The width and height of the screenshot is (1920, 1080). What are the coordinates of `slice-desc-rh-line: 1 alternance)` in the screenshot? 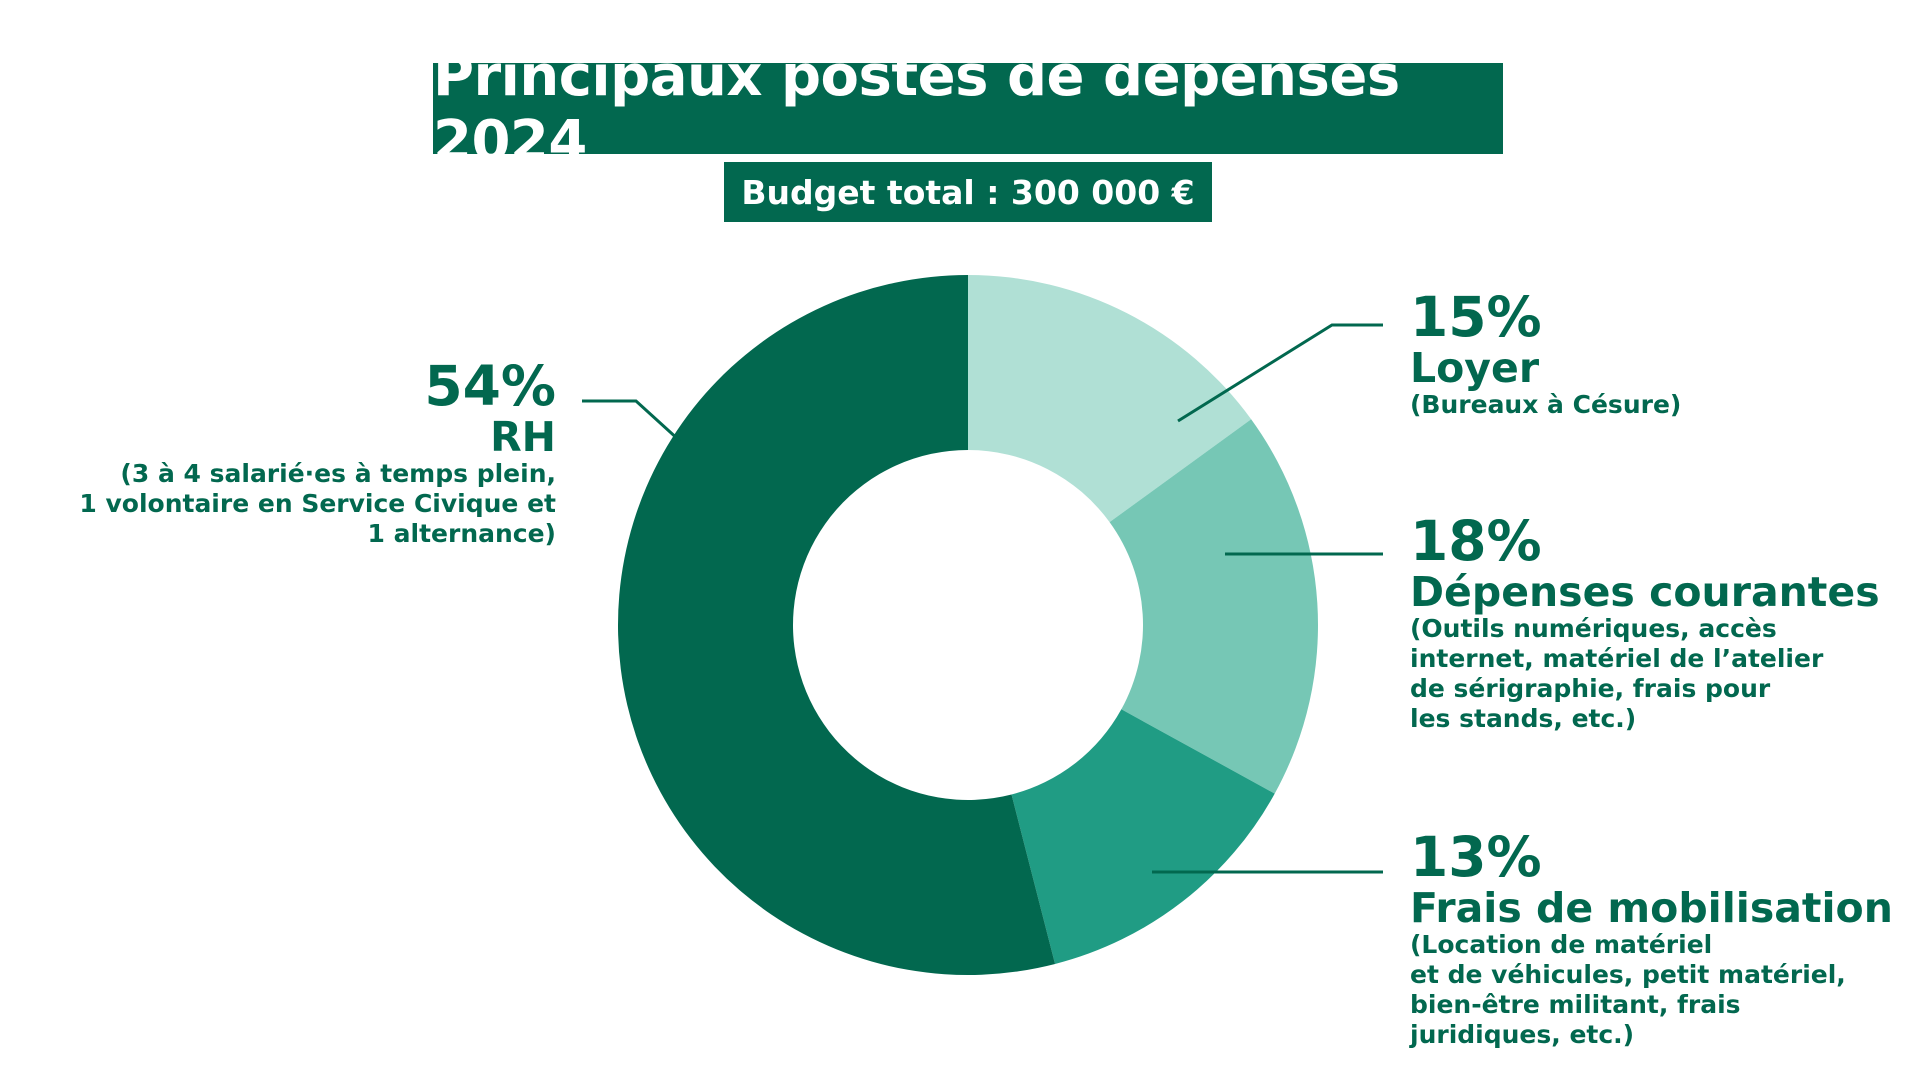 It's located at (461, 533).